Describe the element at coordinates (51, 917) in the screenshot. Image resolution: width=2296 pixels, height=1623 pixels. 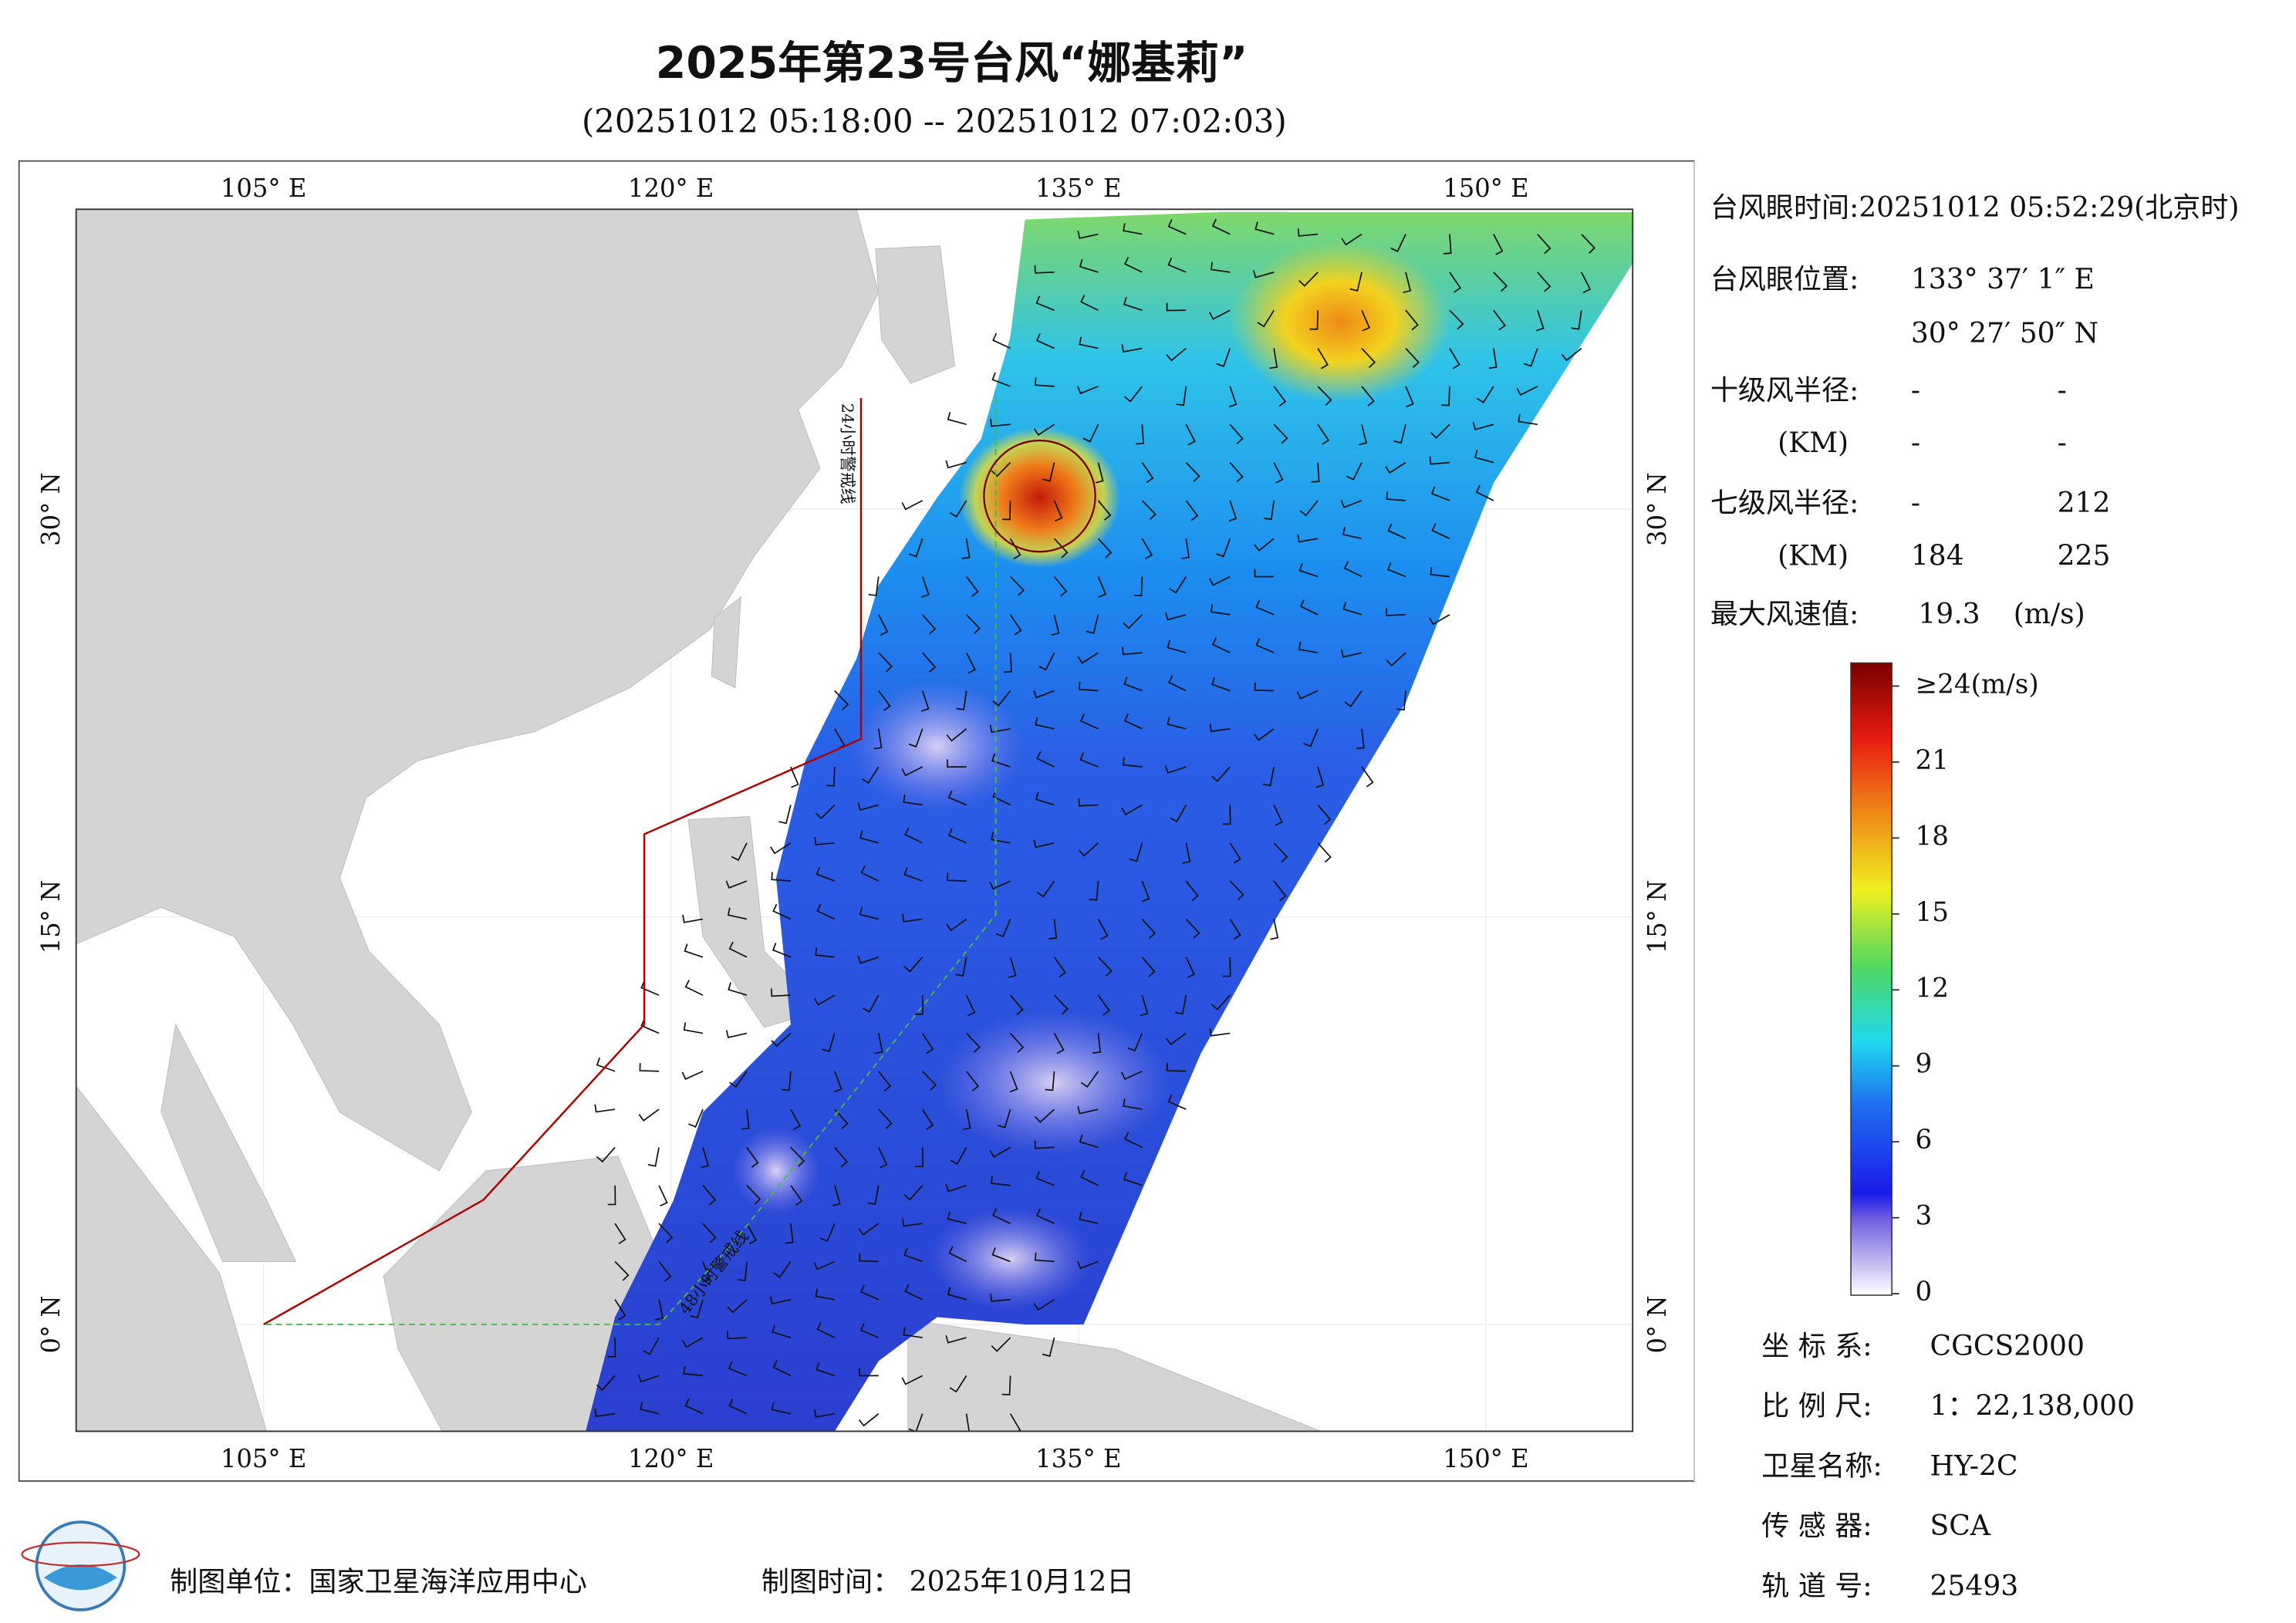
I see `lat-label-left: 15° N` at that location.